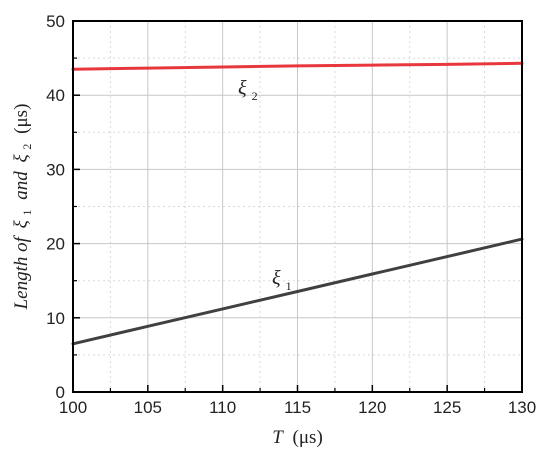 This screenshot has width=550, height=453. I want to click on y-tick-label: 10, so click(55, 318).